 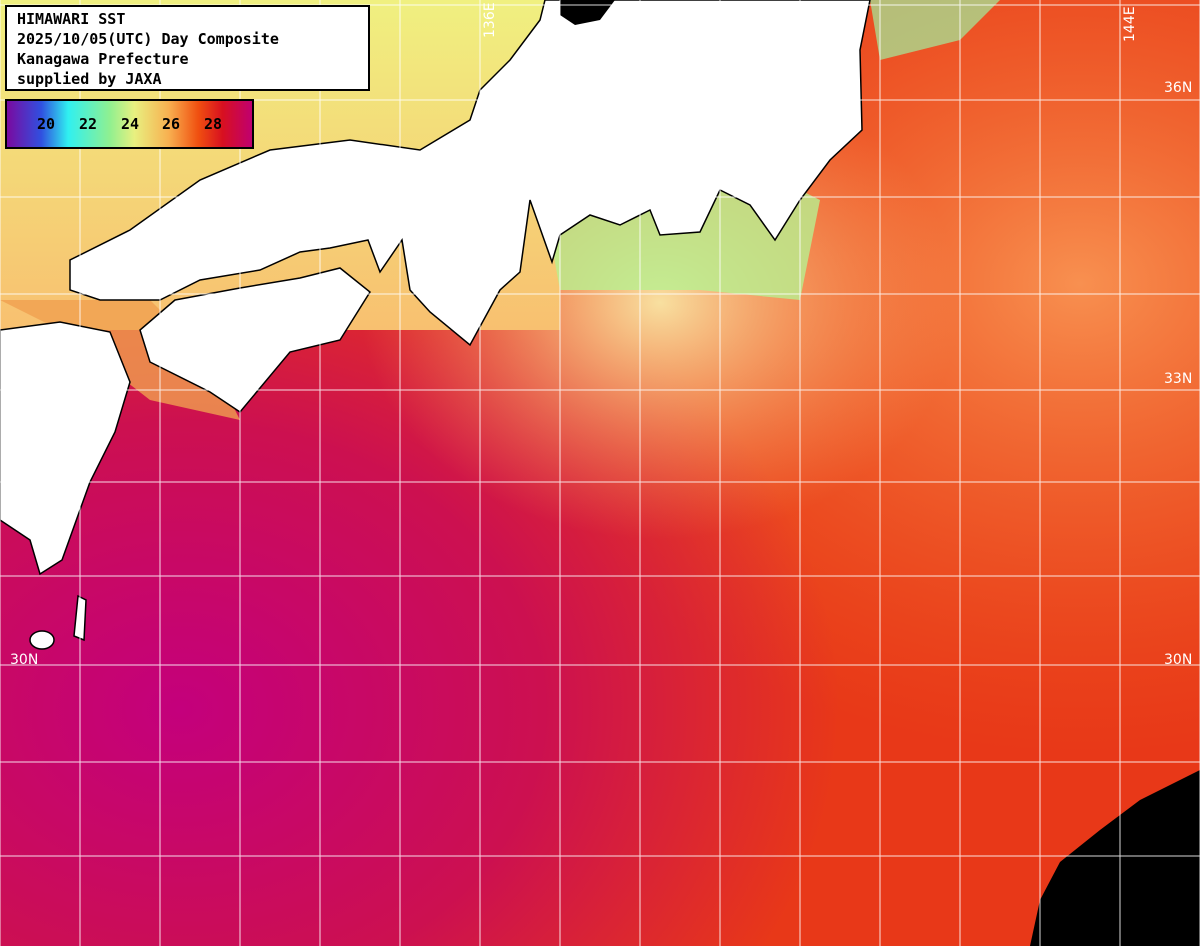 What do you see at coordinates (42, 640) in the screenshot?
I see `yakushima` at bounding box center [42, 640].